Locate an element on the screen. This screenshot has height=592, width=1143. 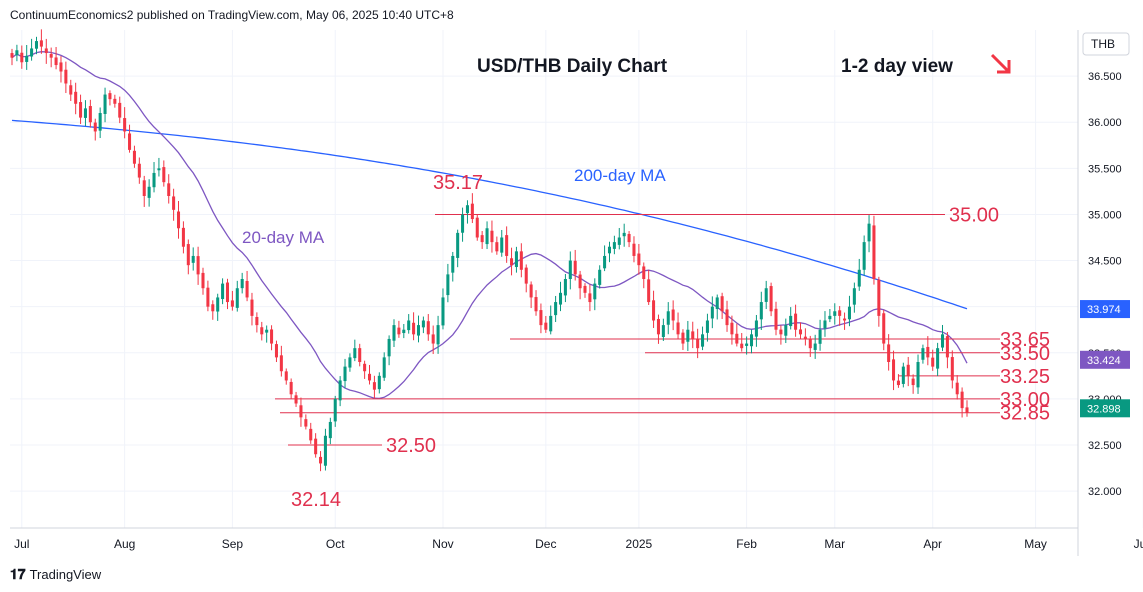
x-tick-label: 2025 is located at coordinates (639, 544).